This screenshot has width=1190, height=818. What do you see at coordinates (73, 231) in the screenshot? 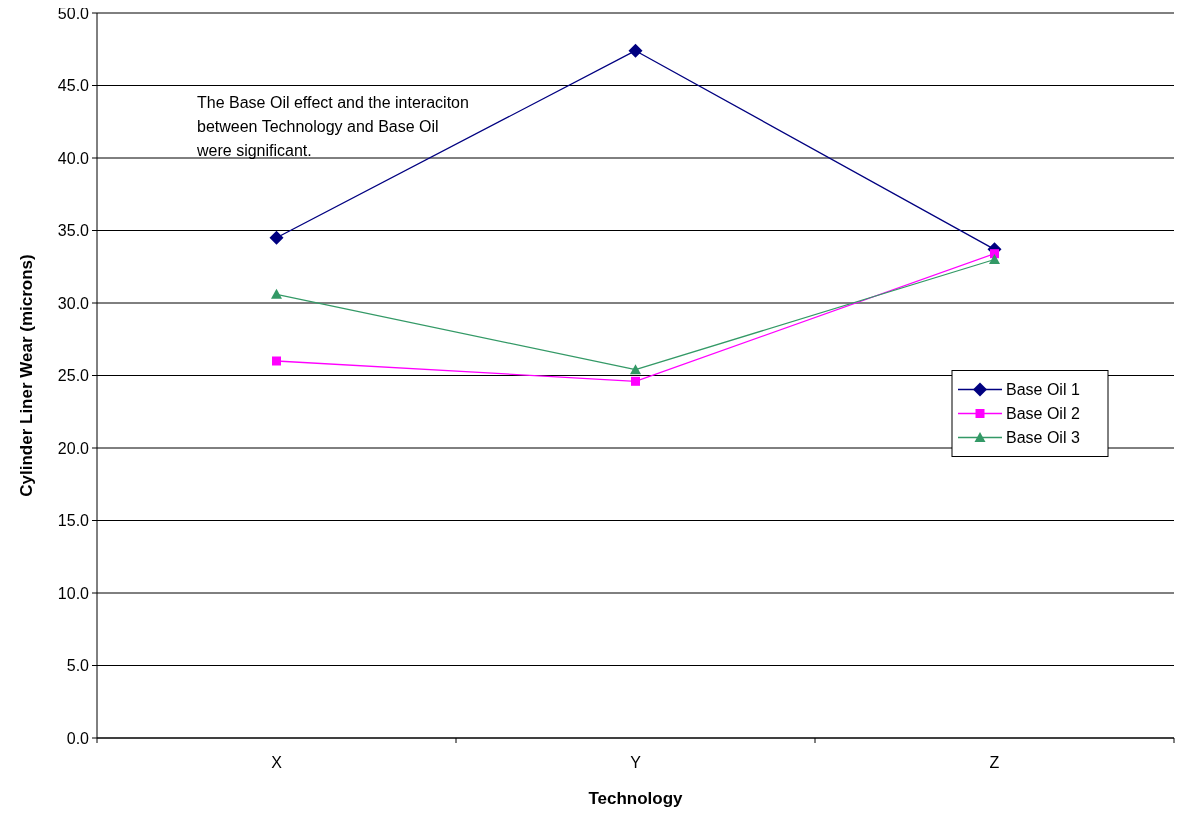
I see `y-tick-label: 35.0` at bounding box center [73, 231].